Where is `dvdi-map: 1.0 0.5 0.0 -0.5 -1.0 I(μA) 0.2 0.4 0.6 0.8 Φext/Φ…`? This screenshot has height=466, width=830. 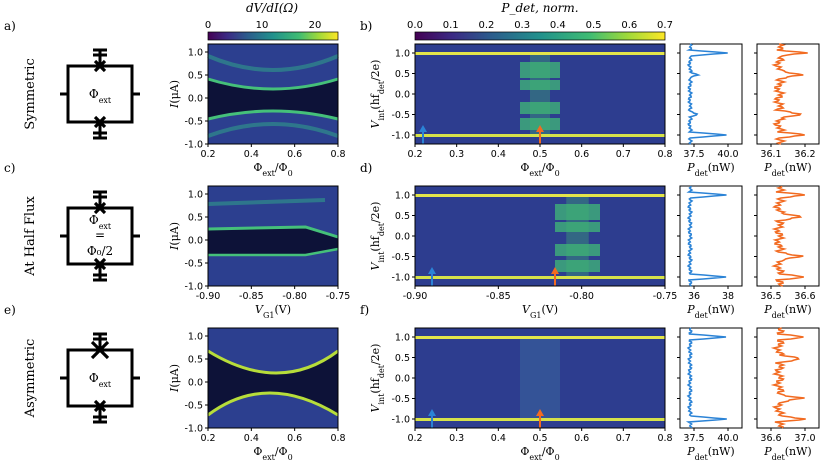
dvdi-map: 1.0 0.5 0.0 -0.5 -1.0 I(μA) 0.2 0.4 0.6 0.8 Φext/Φ… is located at coordinates (257, 110).